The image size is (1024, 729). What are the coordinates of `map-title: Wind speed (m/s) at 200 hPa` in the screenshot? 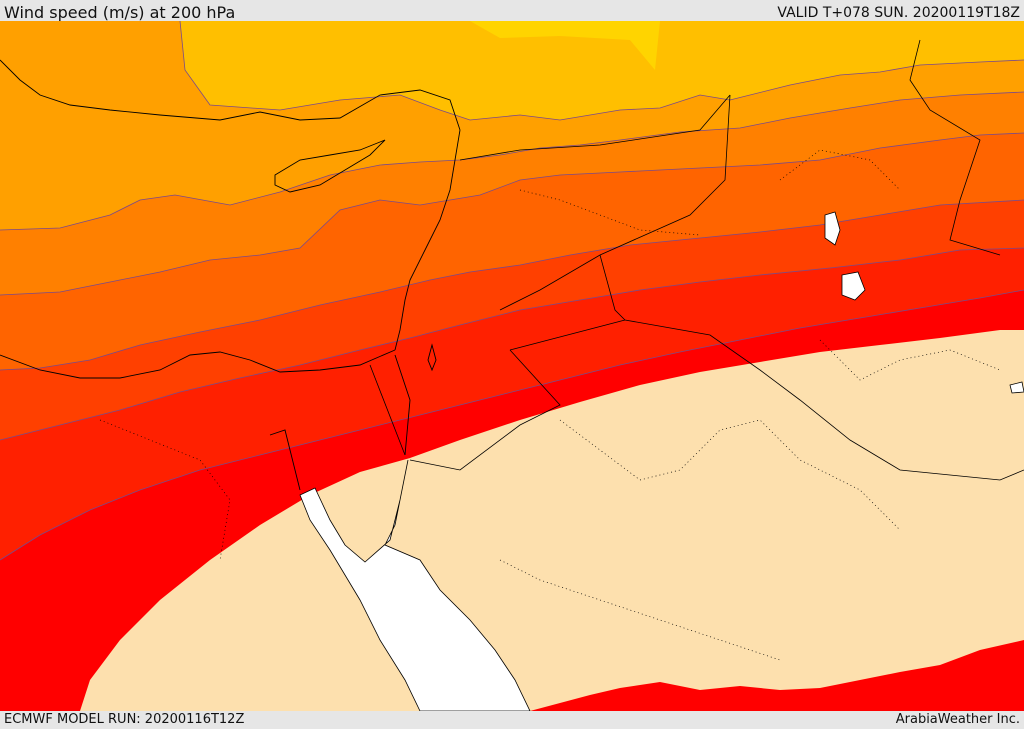 It's located at (120, 12).